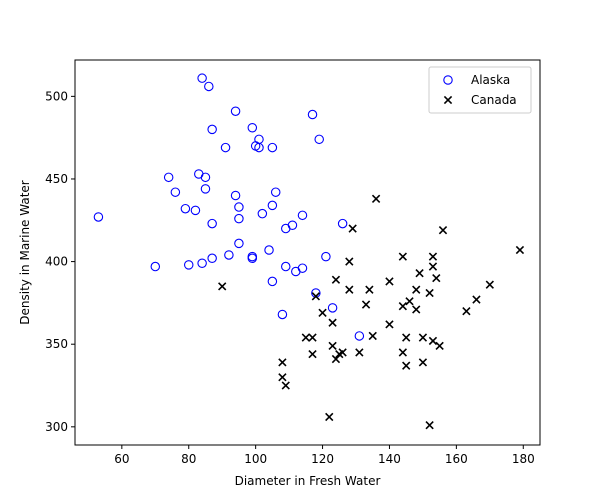 The width and height of the screenshot is (600, 500). I want to click on legend-label-alaska: Alaska, so click(490, 80).